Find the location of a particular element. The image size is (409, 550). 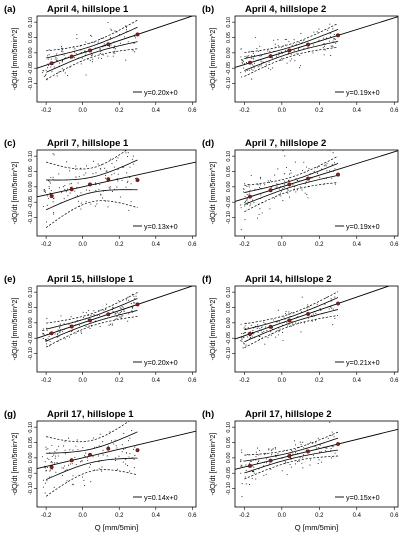

legend-label: y=0.19x+0 is located at coordinates (363, 226).